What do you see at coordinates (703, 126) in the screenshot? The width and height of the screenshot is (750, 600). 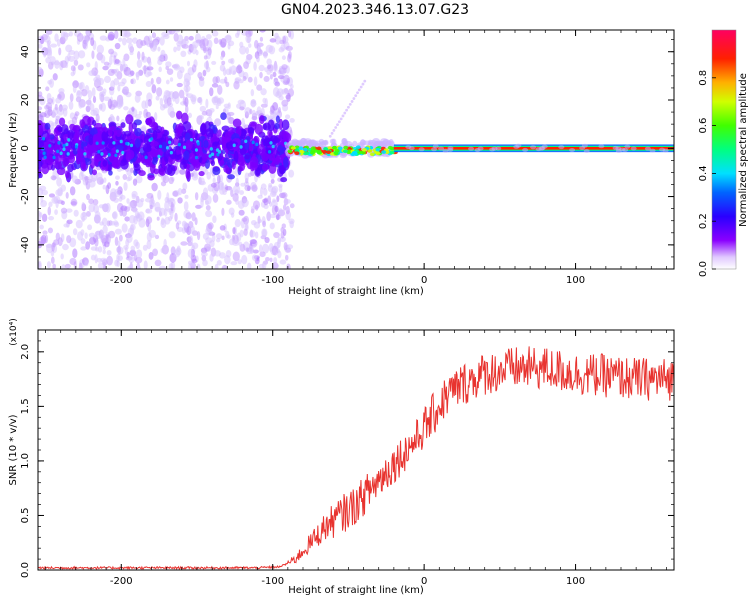 I see `colorbar-tick-label: 0.6` at bounding box center [703, 126].